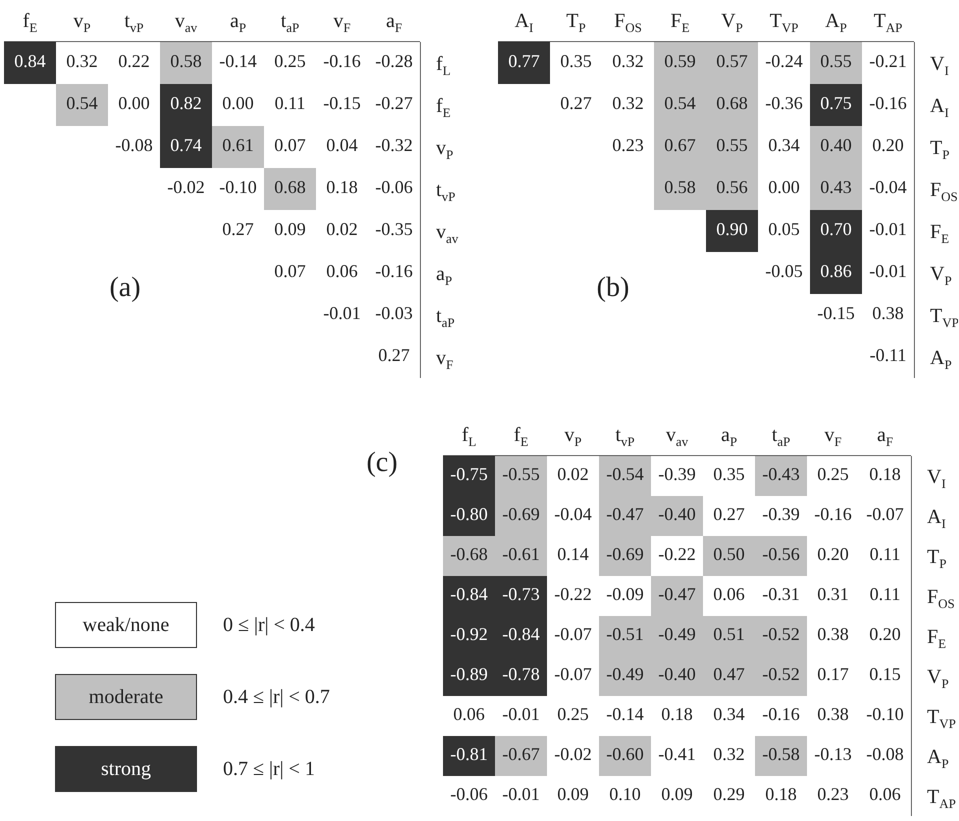  I want to click on data-label: -0.08, so click(885, 754).